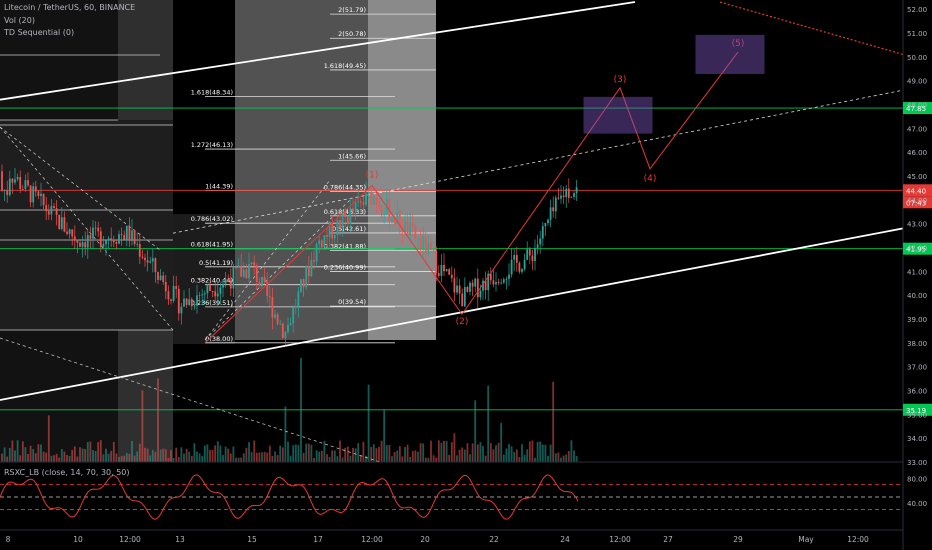 This screenshot has width=932, height=550. What do you see at coordinates (212, 281) in the screenshot?
I see `fib-level-label: 0.382(40.44)` at bounding box center [212, 281].